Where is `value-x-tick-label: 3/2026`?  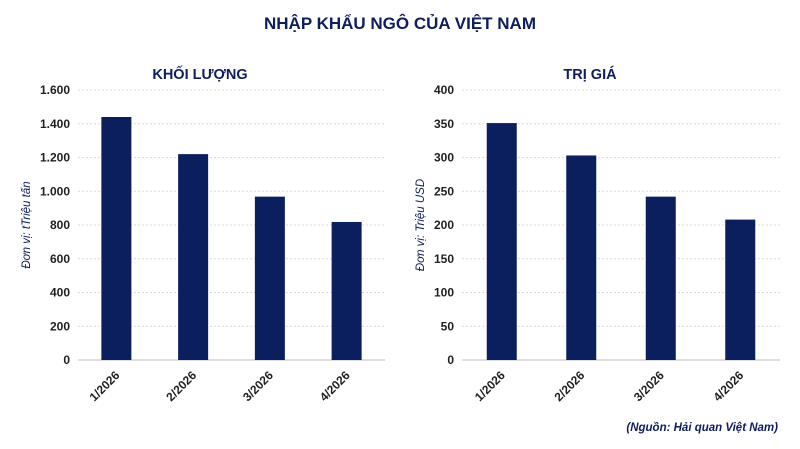
value-x-tick-label: 3/2026 is located at coordinates (649, 386).